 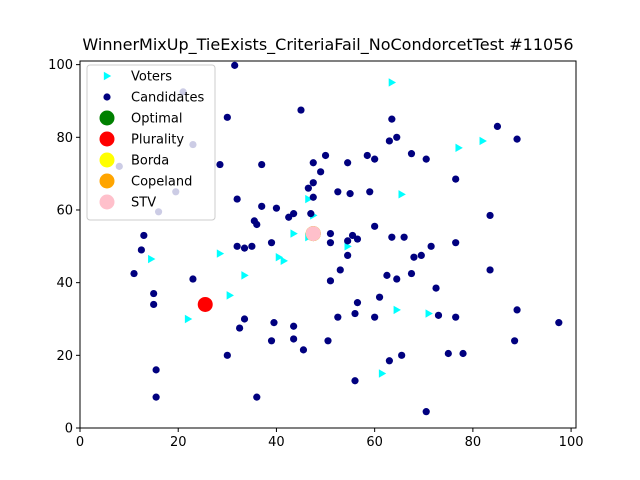 What do you see at coordinates (157, 140) in the screenshot?
I see `legend-label: Plurality` at bounding box center [157, 140].